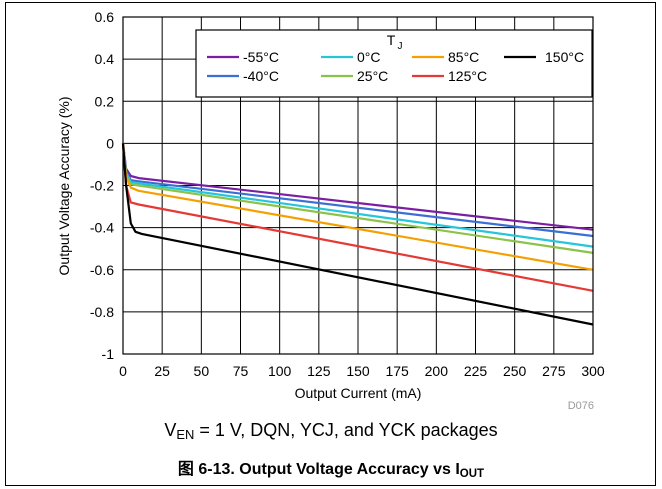  I want to click on legend-label--55°C: -55°C, so click(261, 57).